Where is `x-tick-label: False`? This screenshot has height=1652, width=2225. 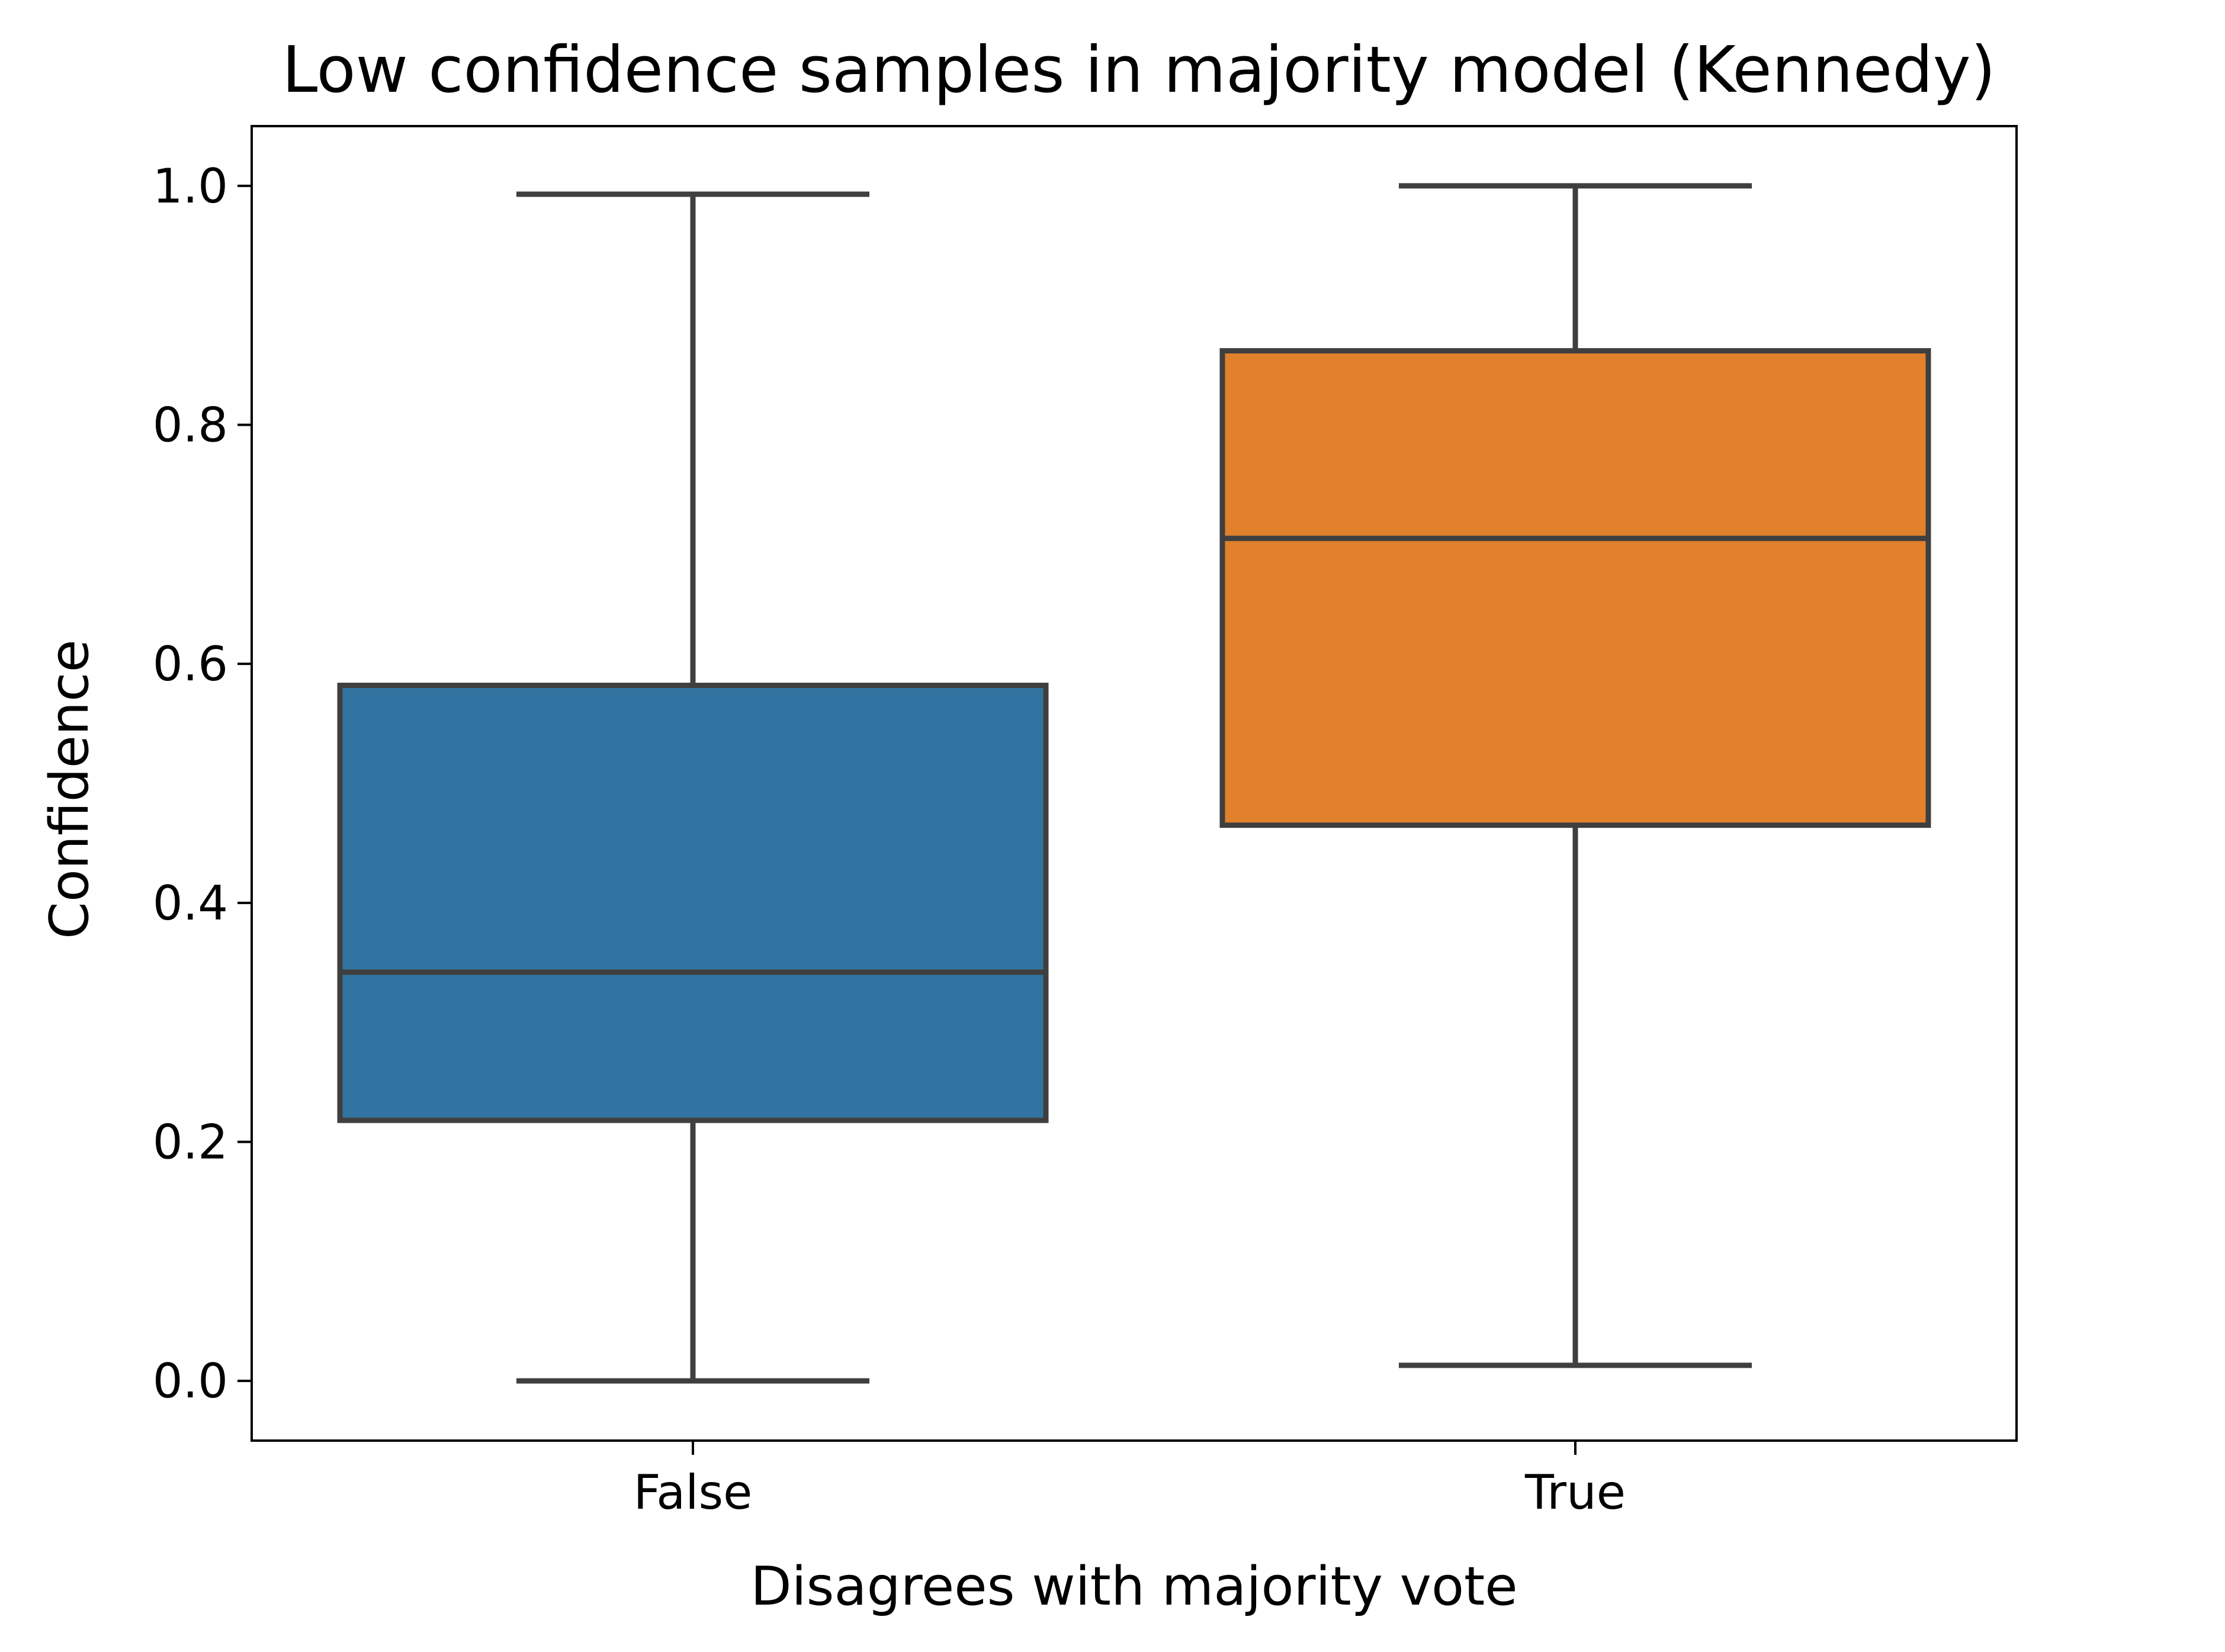
x-tick-label: False is located at coordinates (693, 1492).